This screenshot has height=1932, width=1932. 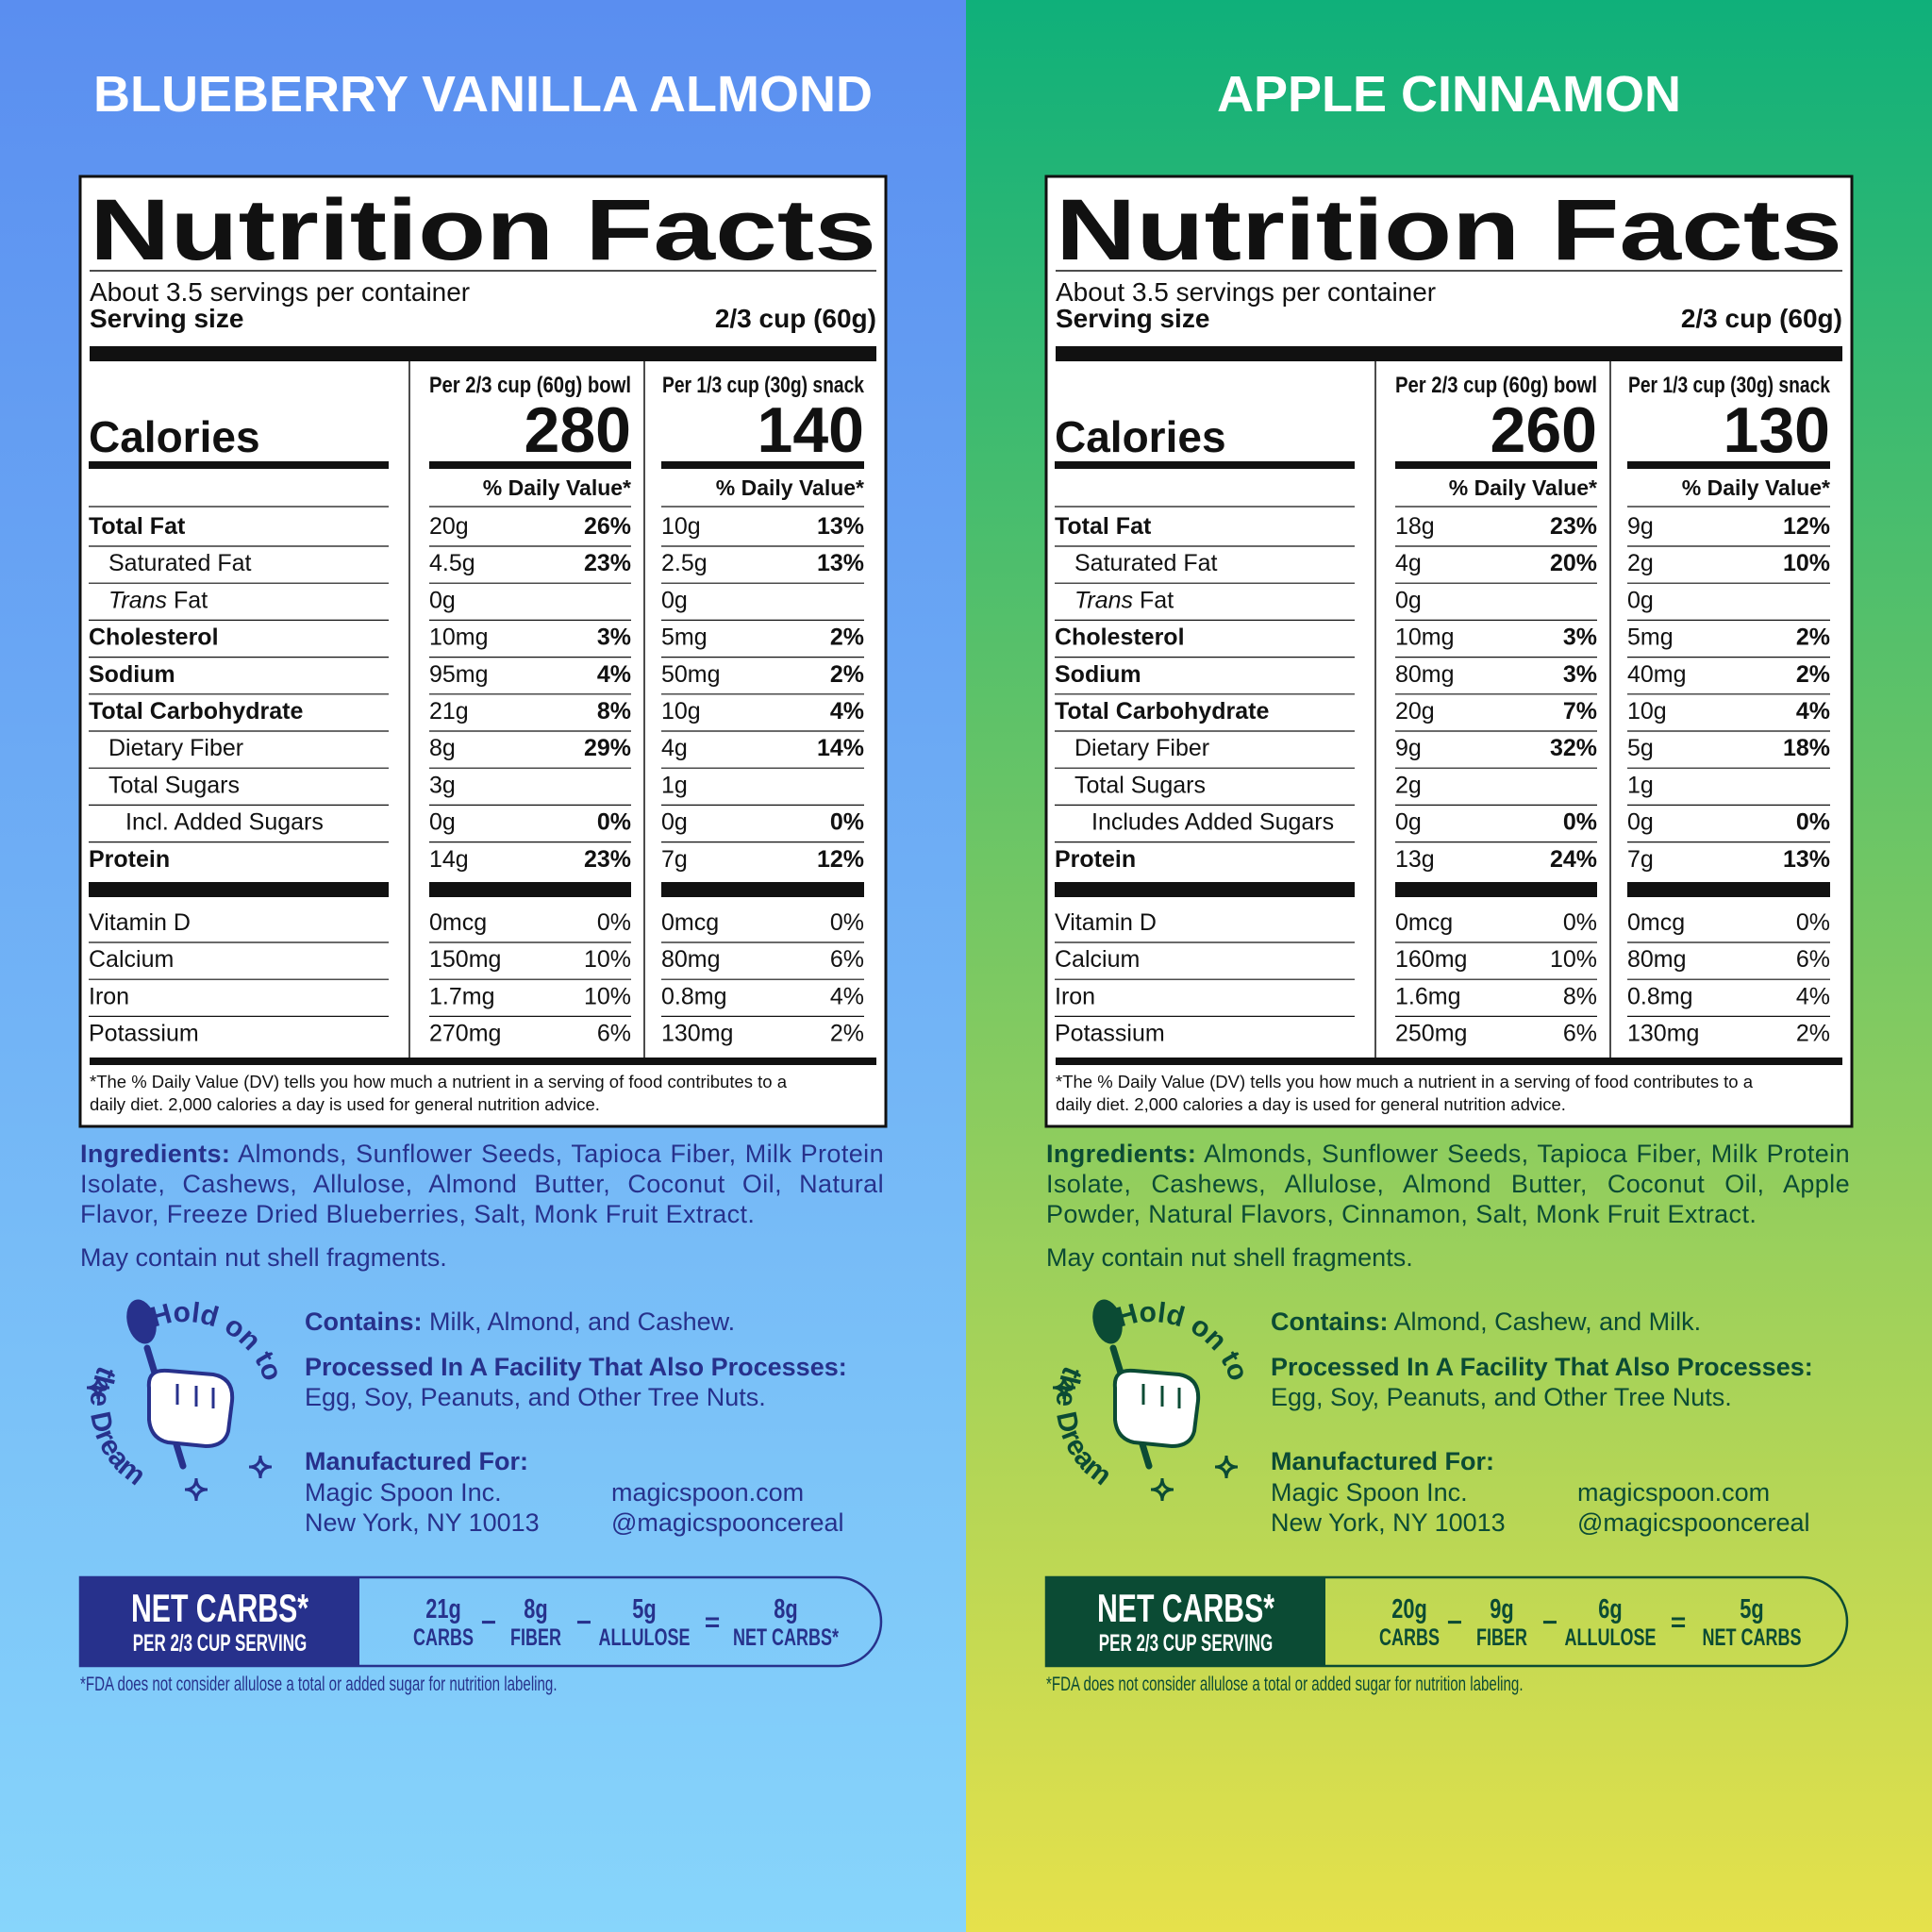 I want to click on nutrient-name-text: Total Fat, so click(x=1103, y=526).